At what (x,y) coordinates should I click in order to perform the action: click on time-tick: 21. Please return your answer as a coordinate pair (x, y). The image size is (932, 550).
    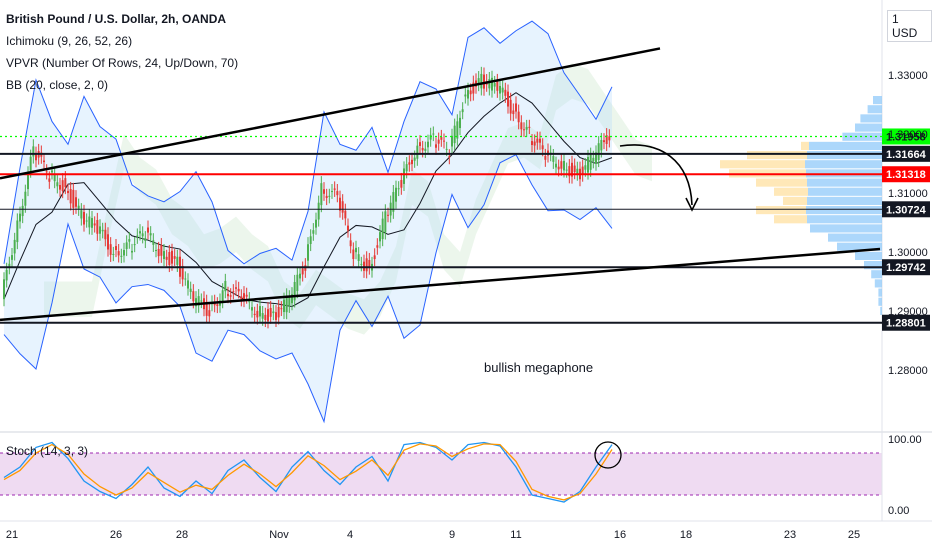
    Looking at the image, I should click on (12, 535).